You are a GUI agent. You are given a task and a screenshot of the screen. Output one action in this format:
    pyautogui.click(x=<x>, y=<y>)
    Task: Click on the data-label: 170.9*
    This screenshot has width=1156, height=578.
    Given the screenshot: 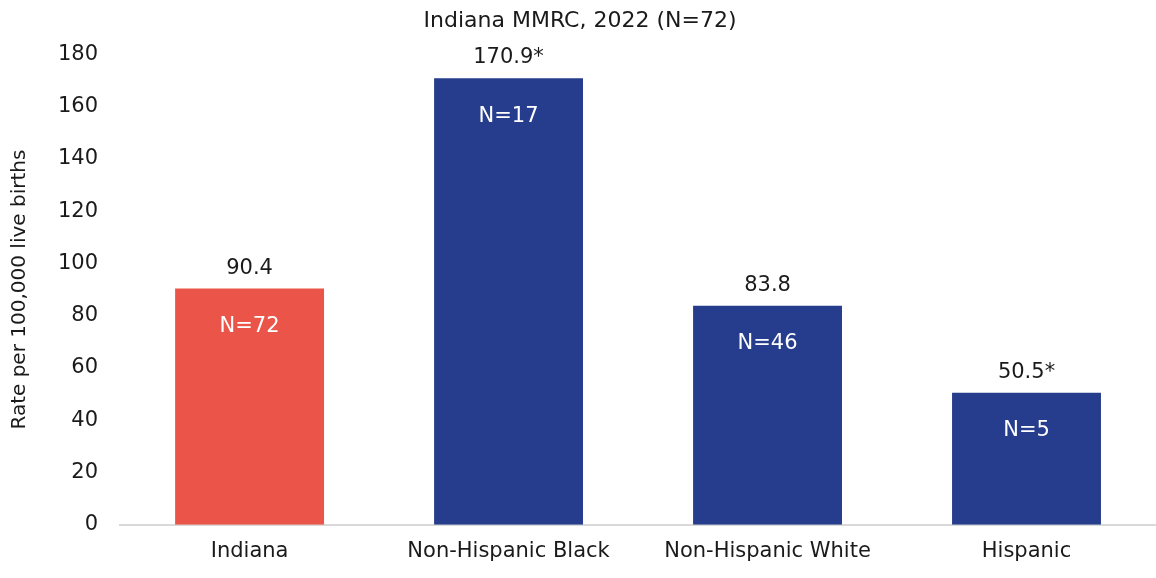 What is the action you would take?
    pyautogui.click(x=508, y=56)
    